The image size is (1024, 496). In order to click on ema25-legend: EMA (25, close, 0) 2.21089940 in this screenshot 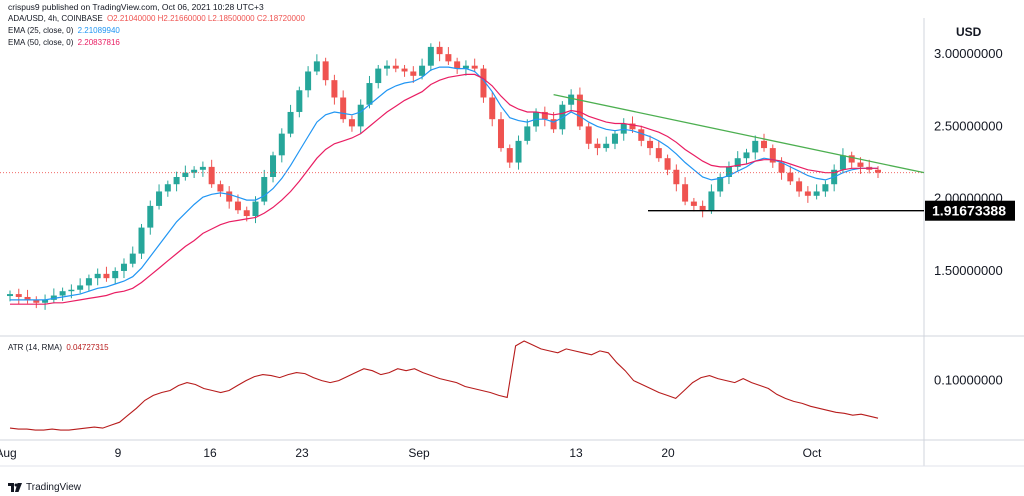, I will do `click(64, 30)`.